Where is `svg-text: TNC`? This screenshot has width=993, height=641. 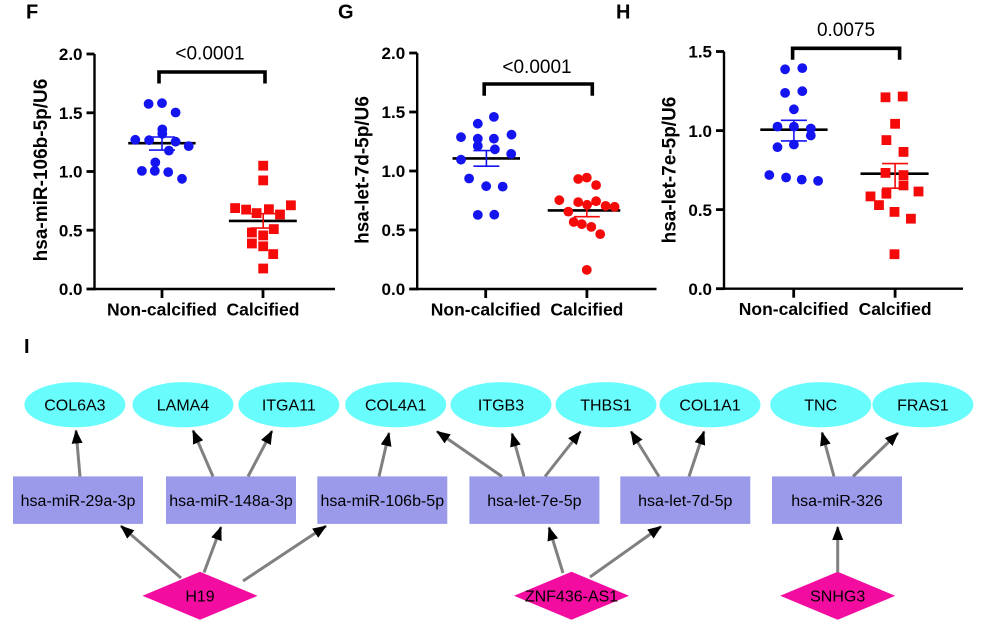
svg-text: TNC is located at coordinates (820, 405).